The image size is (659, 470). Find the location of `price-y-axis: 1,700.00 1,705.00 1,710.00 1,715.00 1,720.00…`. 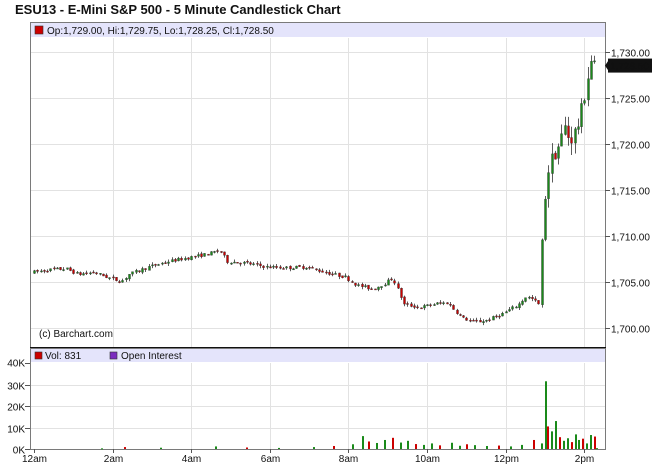

price-y-axis: 1,700.00 1,705.00 1,710.00 1,715.00 1,720.00… is located at coordinates (627, 192).